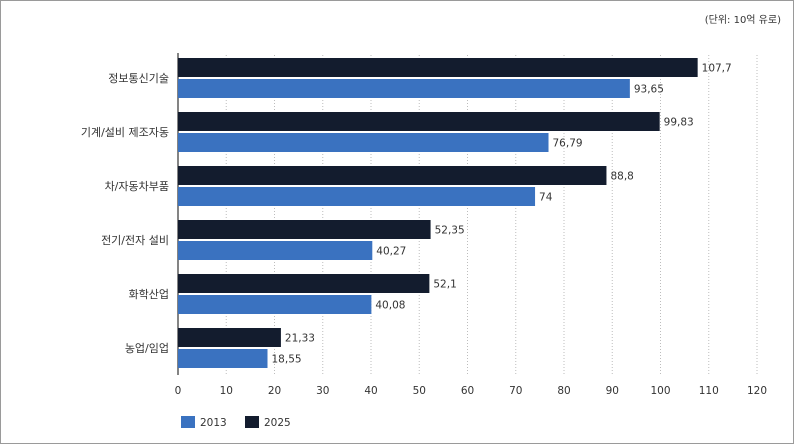  I want to click on bar-value-label: 40,08, so click(390, 306).